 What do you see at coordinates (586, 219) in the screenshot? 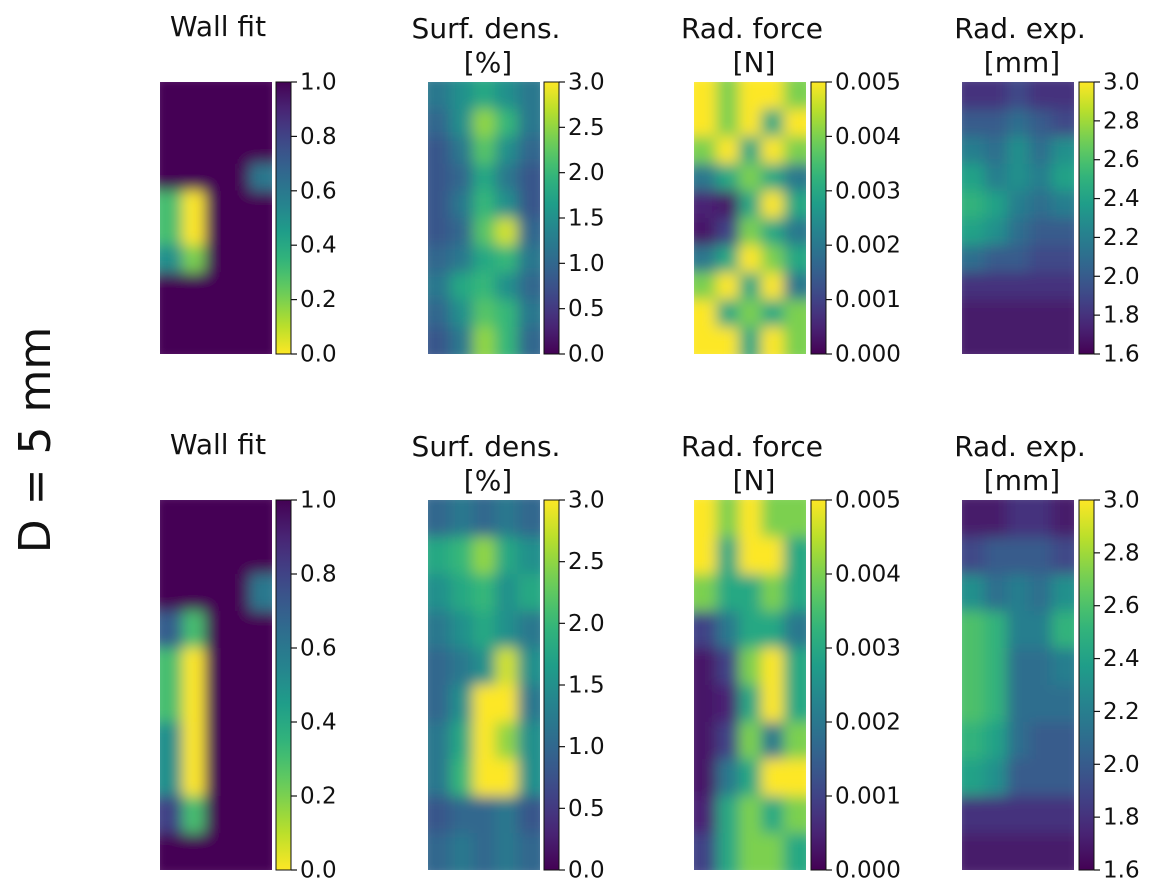
I see `colorbar-tick-label: 1.5` at bounding box center [586, 219].